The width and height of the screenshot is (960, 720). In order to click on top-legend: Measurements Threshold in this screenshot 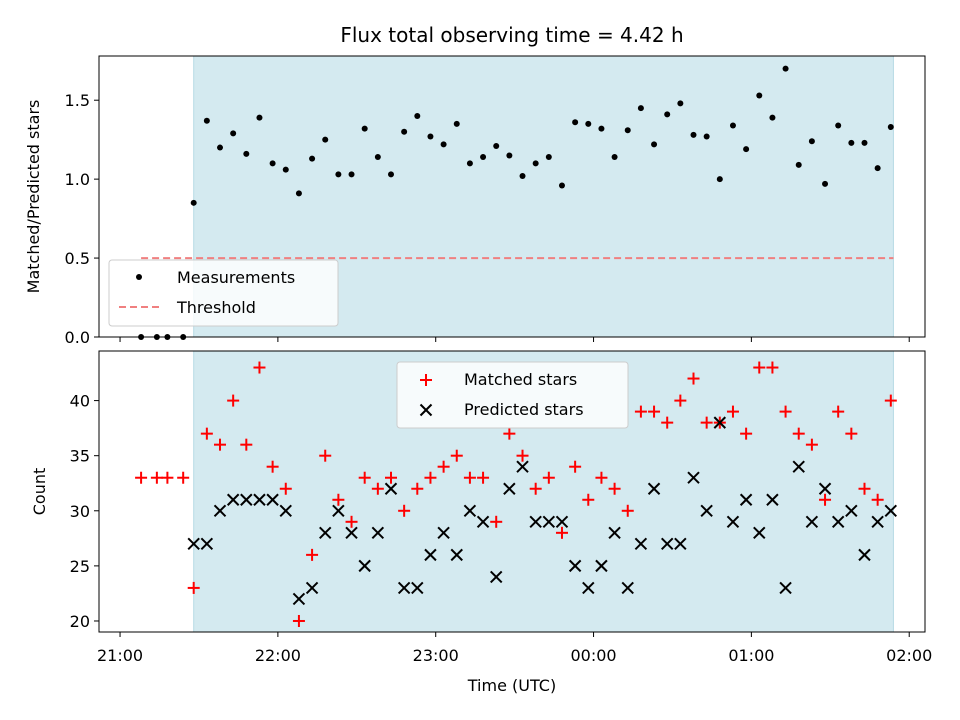, I will do `click(223, 293)`.